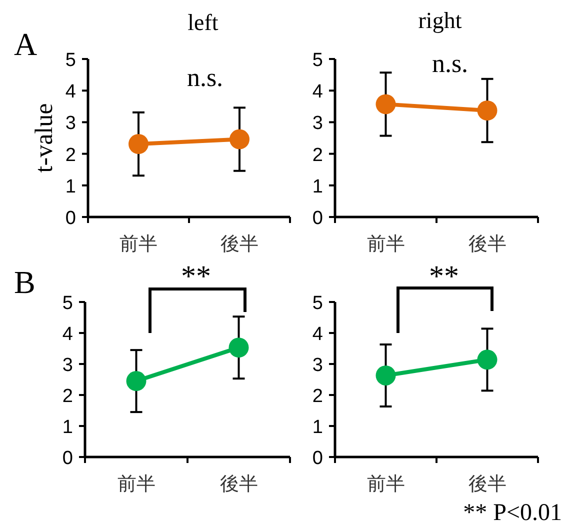  I want to click on text: A, so click(26, 44).